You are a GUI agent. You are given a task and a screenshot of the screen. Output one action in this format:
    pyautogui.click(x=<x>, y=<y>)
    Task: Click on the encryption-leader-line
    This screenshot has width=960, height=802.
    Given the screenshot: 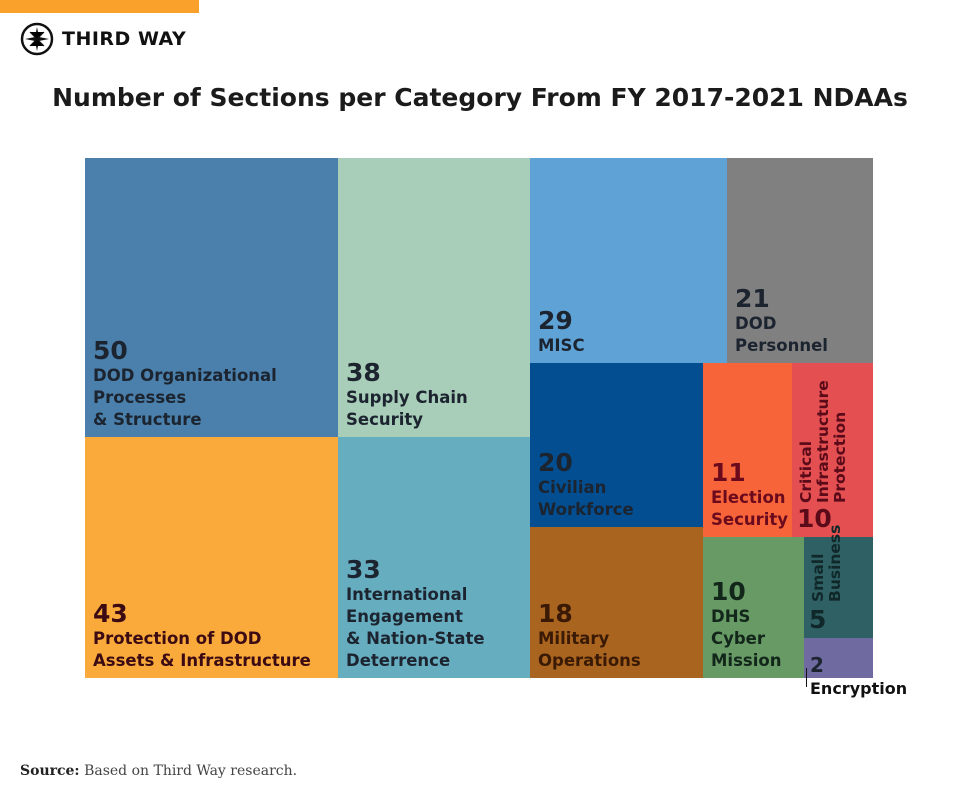 What is the action you would take?
    pyautogui.click(x=806, y=677)
    